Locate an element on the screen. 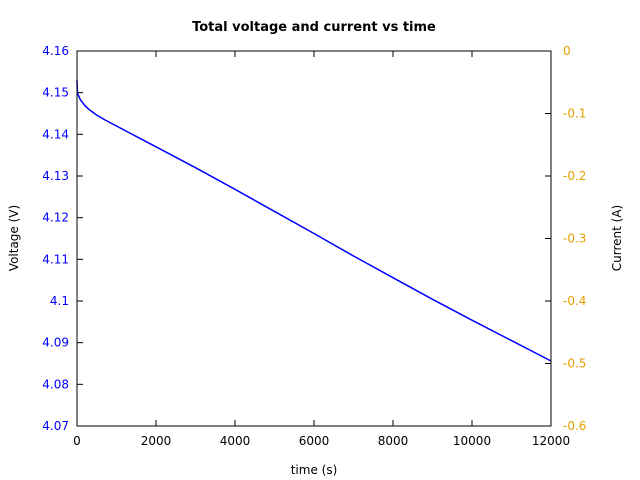 Image resolution: width=640 pixels, height=480 pixels. y-tick-label: 4.07 is located at coordinates (55, 426).